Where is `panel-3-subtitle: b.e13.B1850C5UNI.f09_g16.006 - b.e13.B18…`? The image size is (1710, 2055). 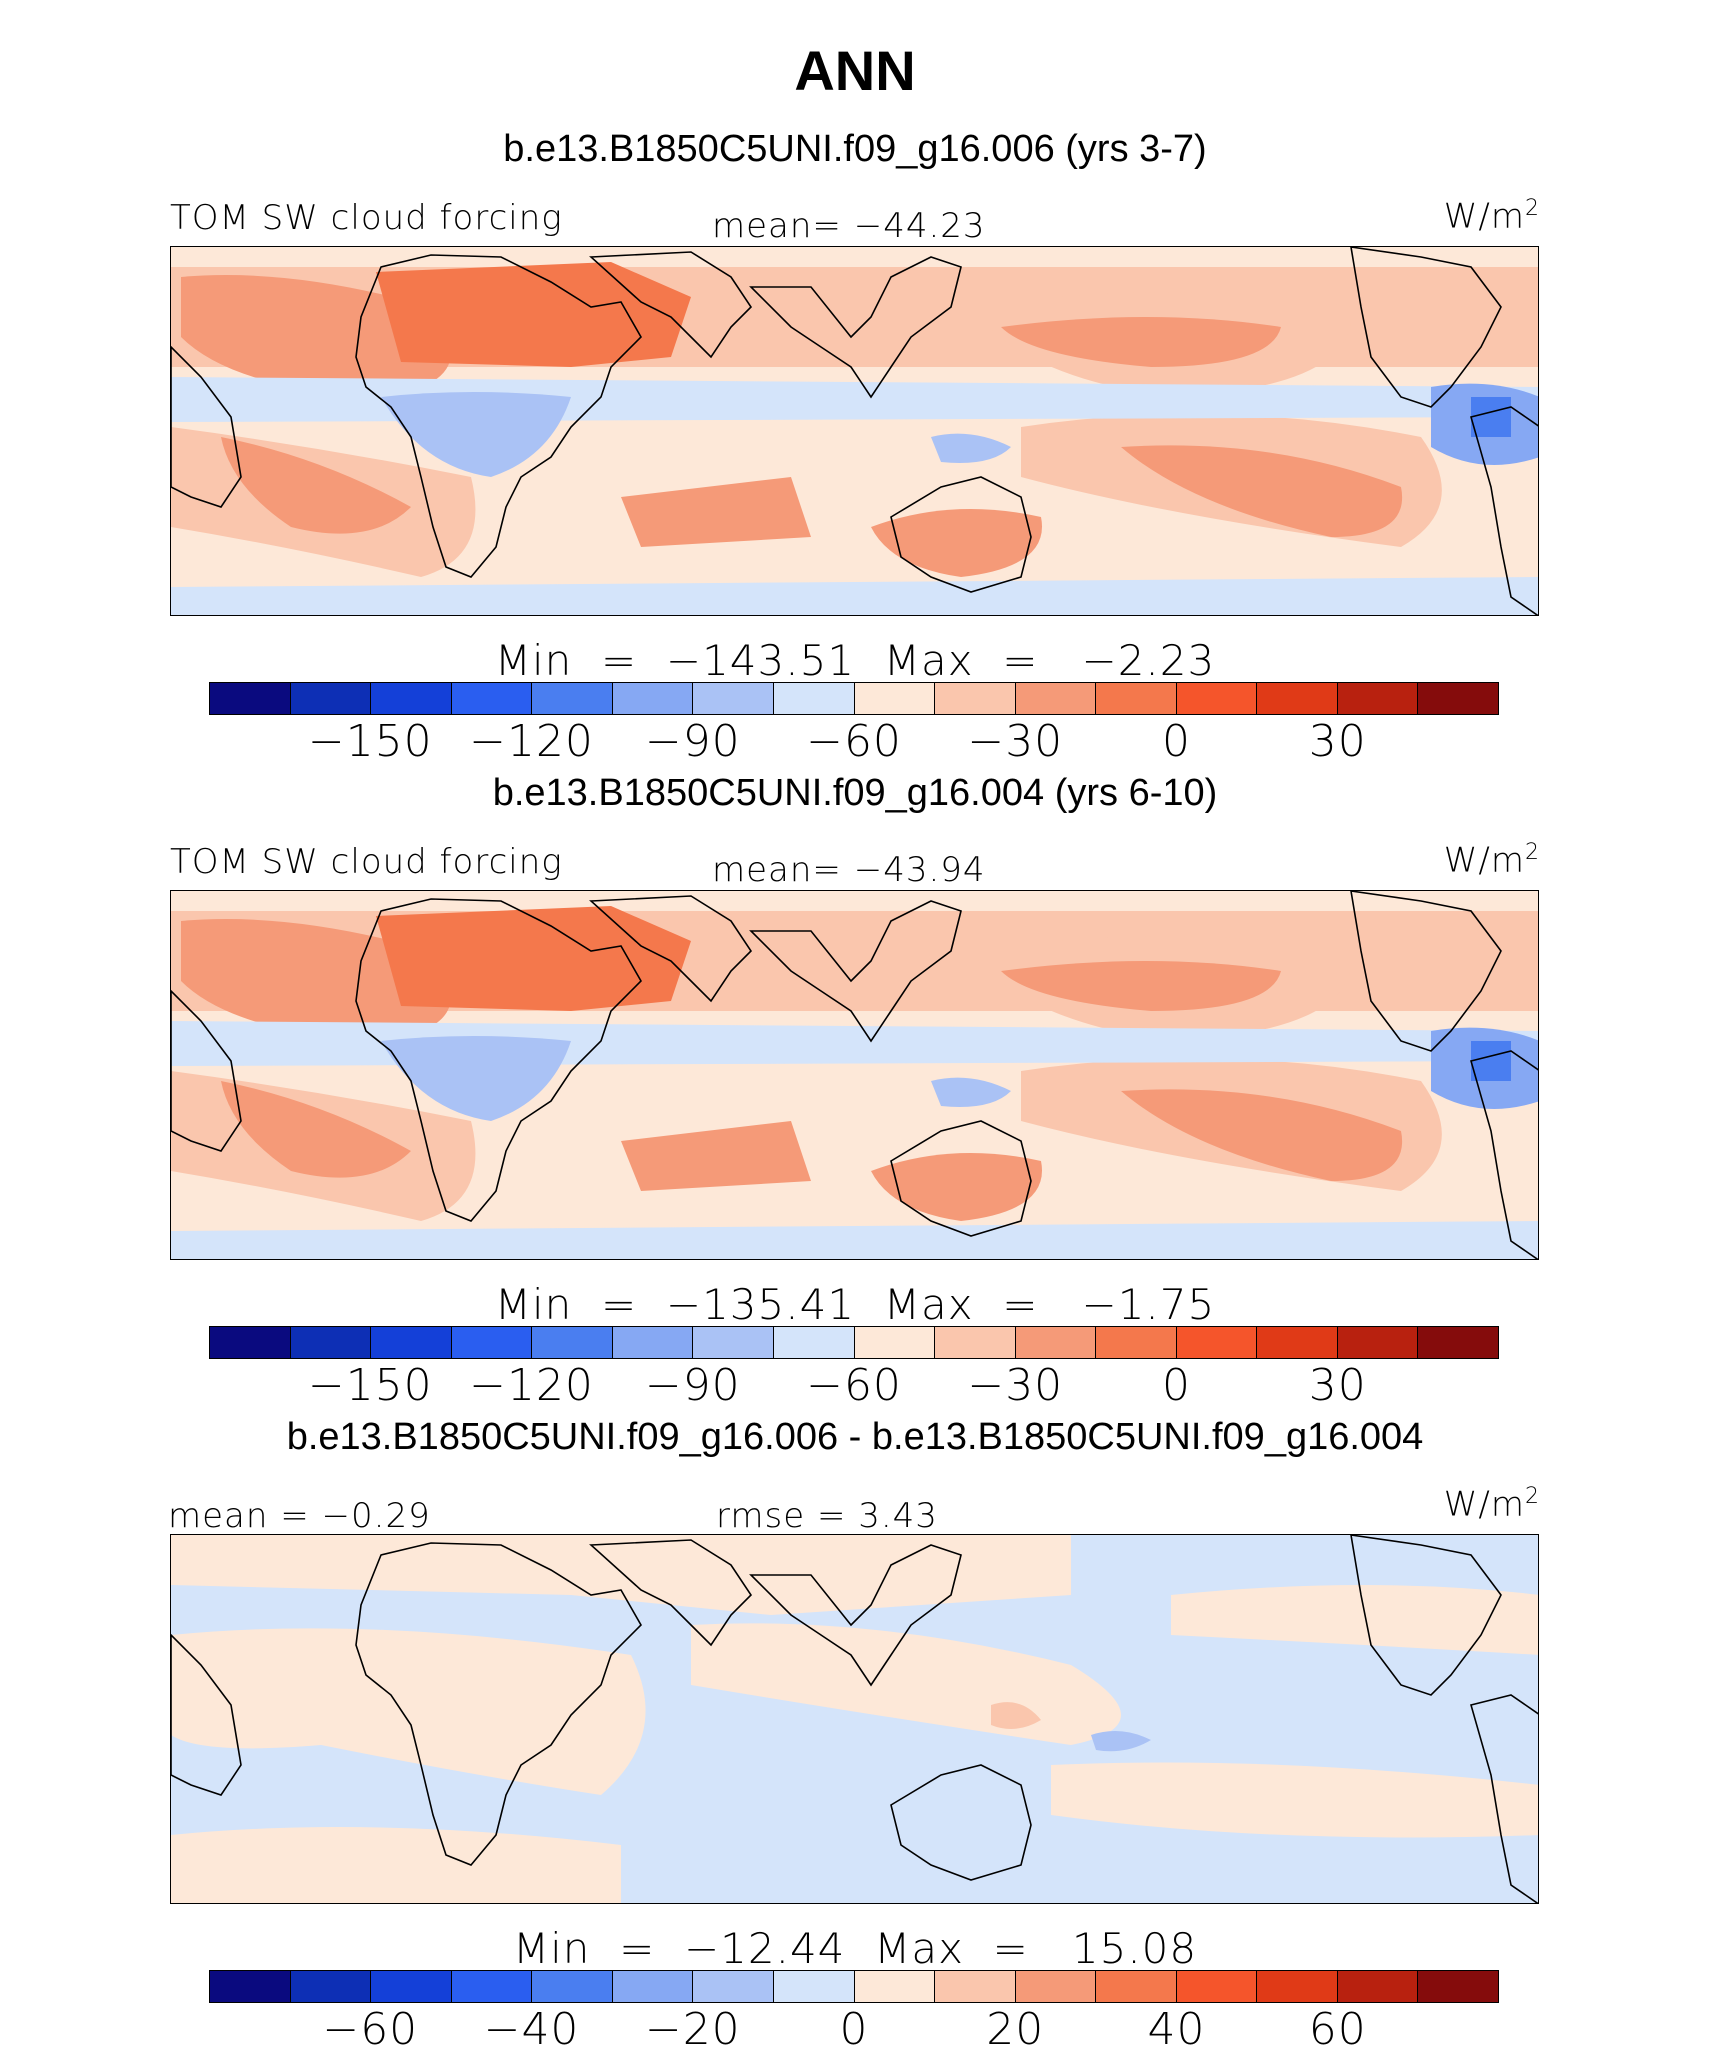
panel-3-subtitle: b.e13.B1850C5UNI.f09_g16.006 - b.e13.B18… is located at coordinates (855, 1437).